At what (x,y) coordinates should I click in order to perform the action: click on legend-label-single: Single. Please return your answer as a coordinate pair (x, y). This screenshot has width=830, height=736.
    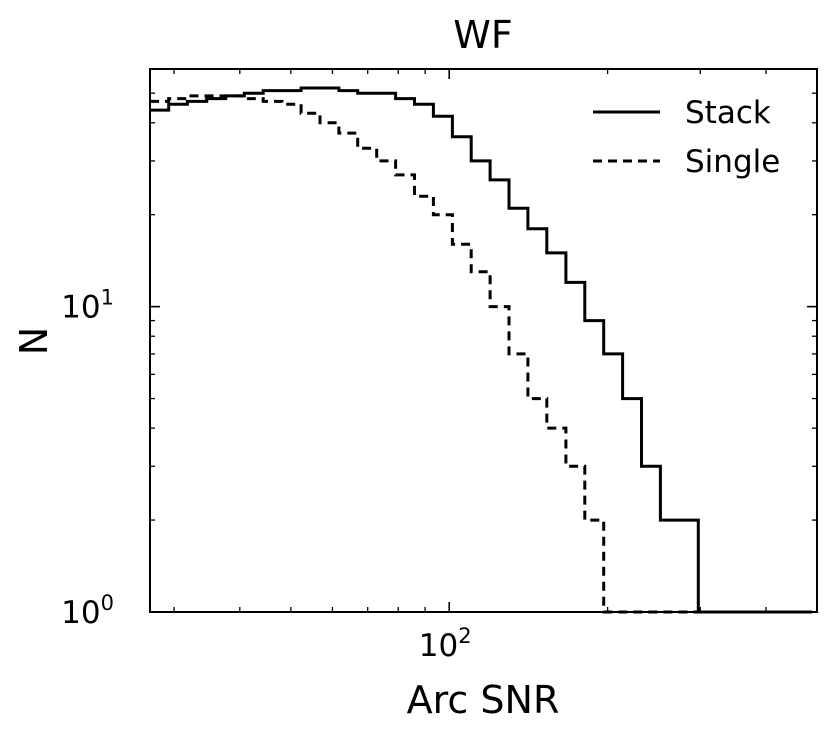
    Looking at the image, I should click on (732, 162).